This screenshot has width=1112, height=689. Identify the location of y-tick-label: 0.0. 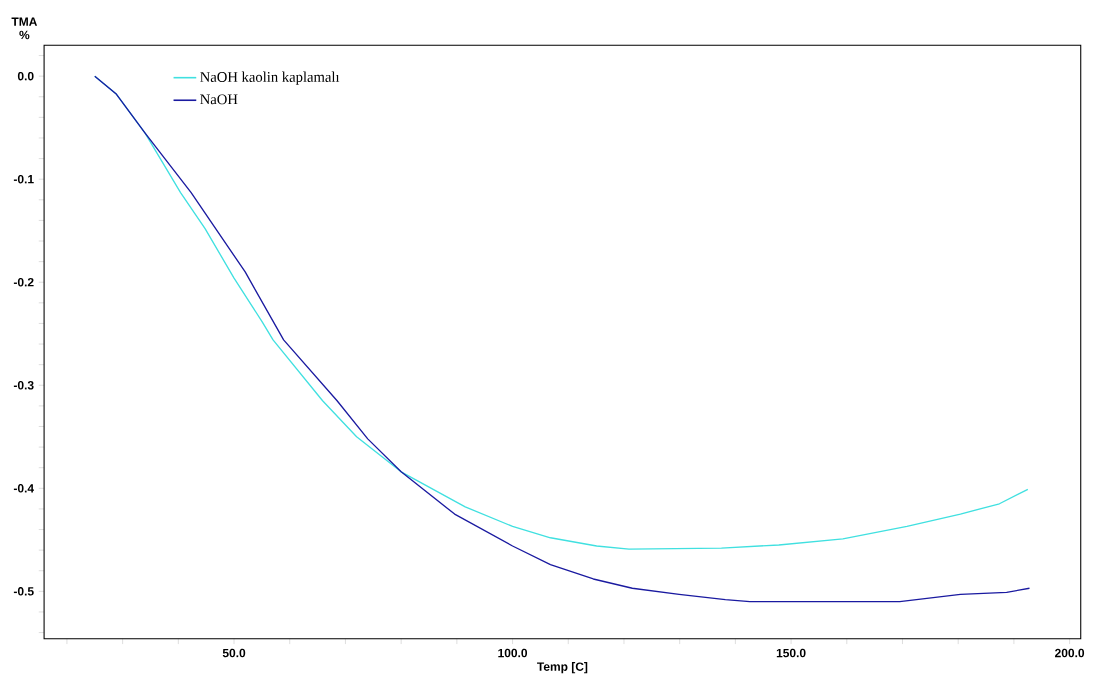
(25, 76).